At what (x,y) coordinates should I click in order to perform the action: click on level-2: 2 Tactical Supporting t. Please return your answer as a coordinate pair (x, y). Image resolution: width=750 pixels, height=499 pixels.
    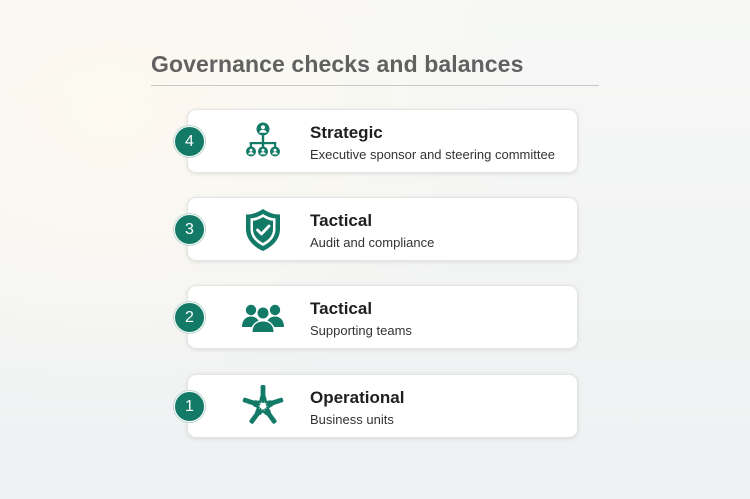
    Looking at the image, I should click on (376, 317).